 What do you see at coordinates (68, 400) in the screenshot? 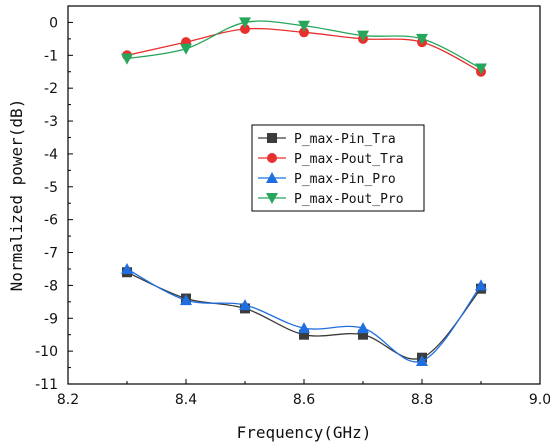
I see `x-tick-label: 8.2` at bounding box center [68, 400].